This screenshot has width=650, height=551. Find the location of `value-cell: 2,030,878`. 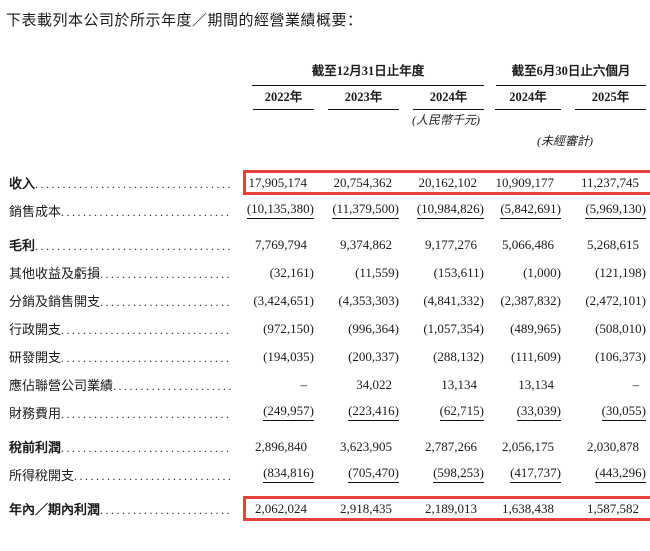

value-cell: 2,030,878 is located at coordinates (603, 446).